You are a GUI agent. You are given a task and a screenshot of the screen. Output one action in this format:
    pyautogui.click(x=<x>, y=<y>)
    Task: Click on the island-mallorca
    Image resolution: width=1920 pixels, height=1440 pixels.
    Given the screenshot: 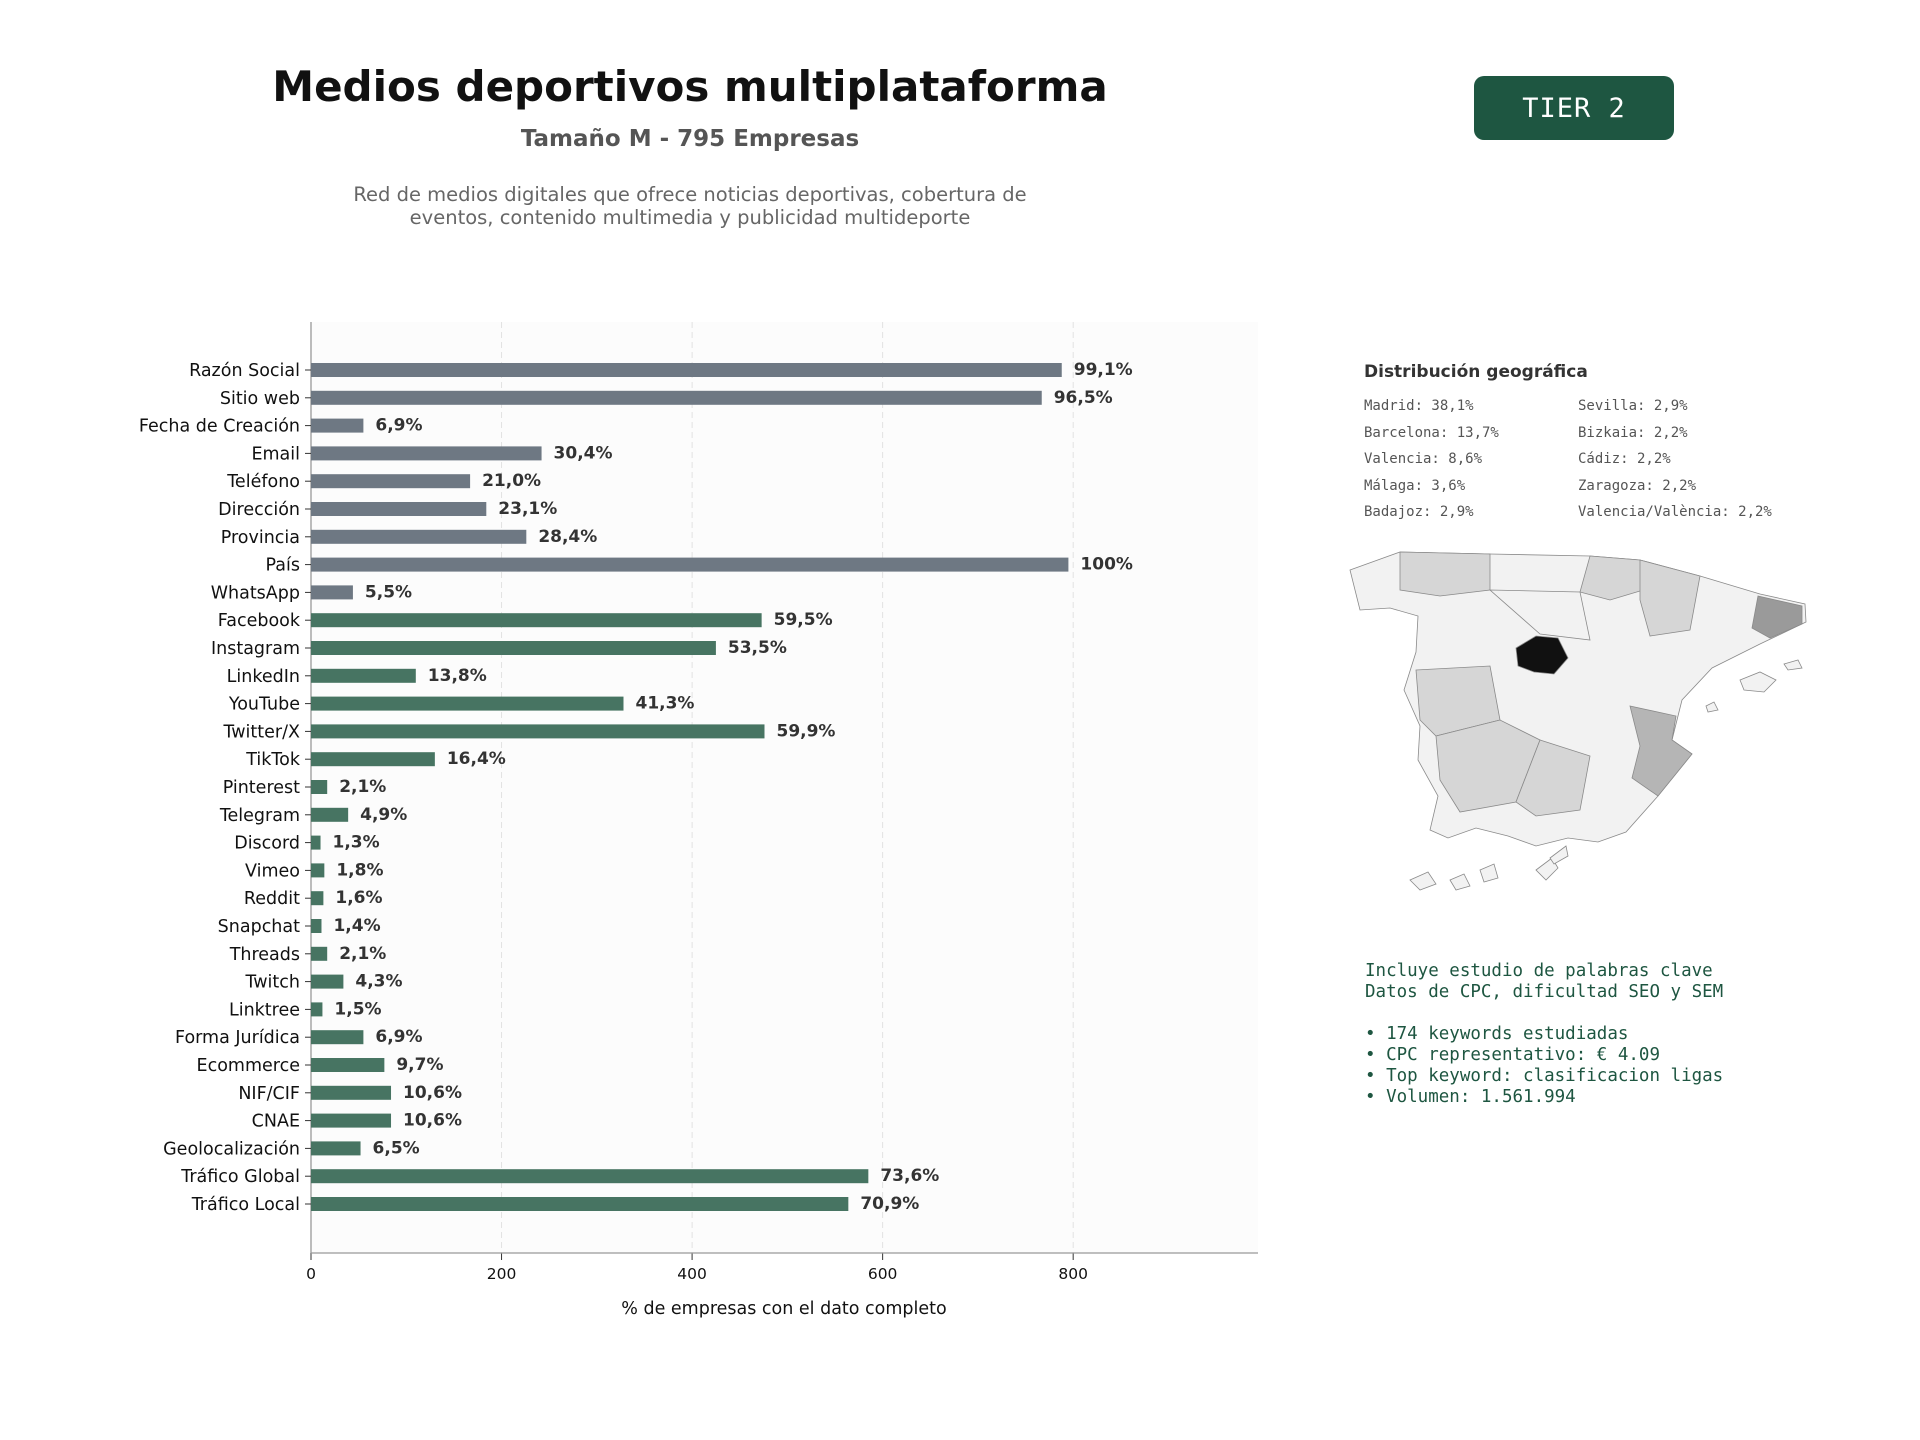 What is the action you would take?
    pyautogui.click(x=1758, y=682)
    